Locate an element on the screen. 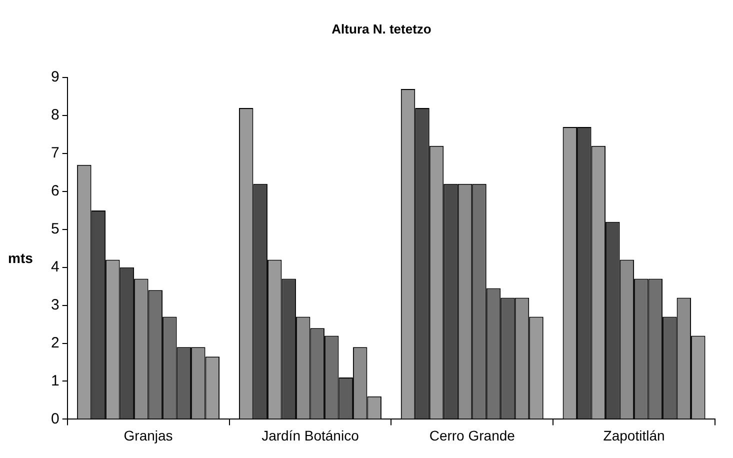 Image resolution: width=733 pixels, height=458 pixels. x-tick-label: Cerro Grande is located at coordinates (472, 435).